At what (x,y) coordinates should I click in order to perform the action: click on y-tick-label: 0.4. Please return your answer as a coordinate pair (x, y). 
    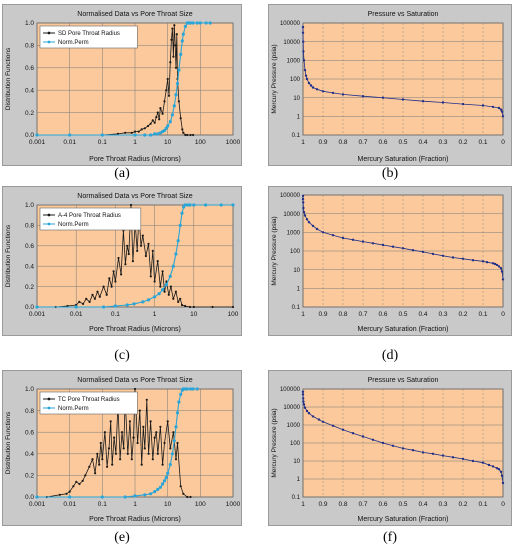
    Looking at the image, I should click on (29, 90).